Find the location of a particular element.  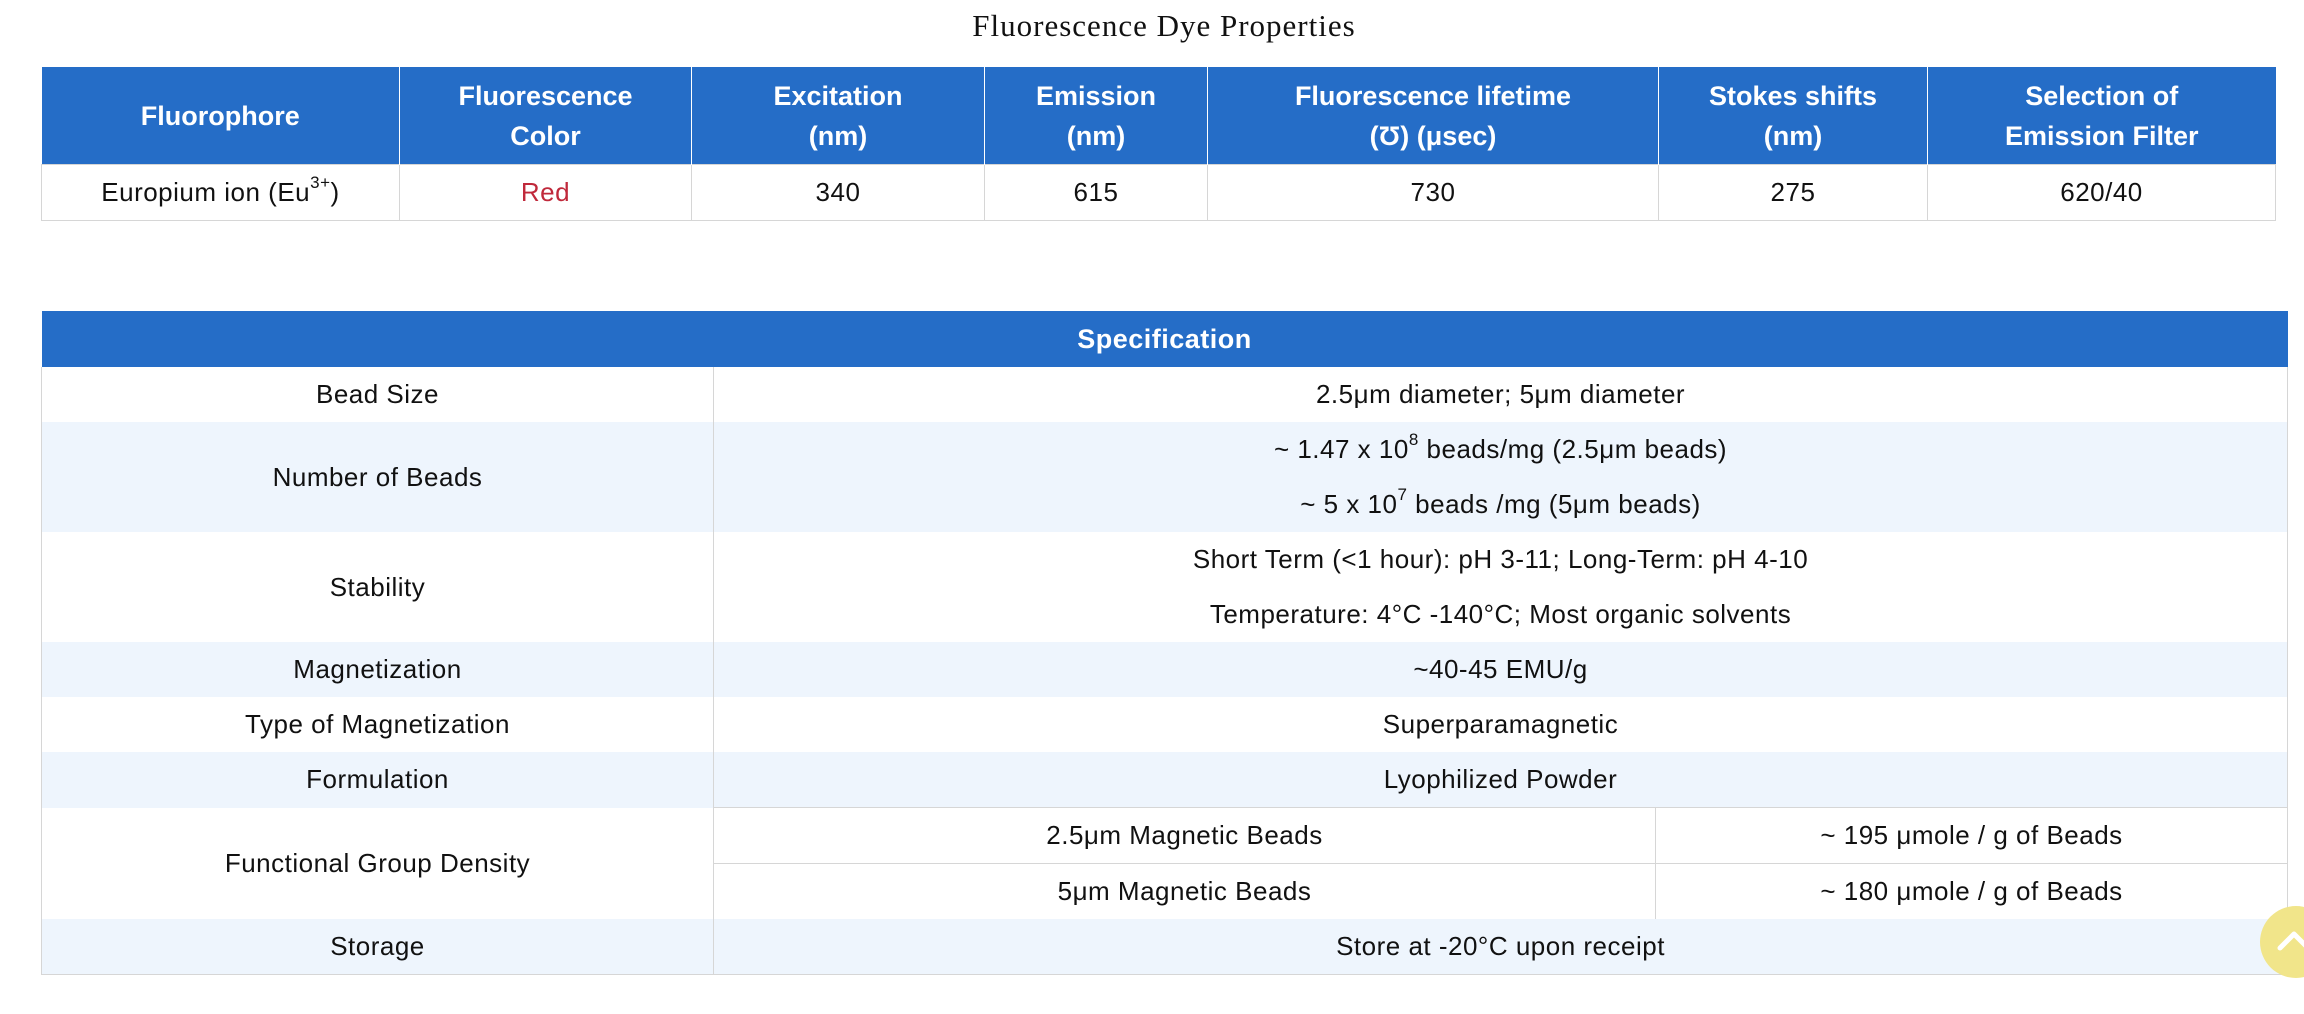

beads-line2-pre: ~ 5 x 10 is located at coordinates (1349, 504).